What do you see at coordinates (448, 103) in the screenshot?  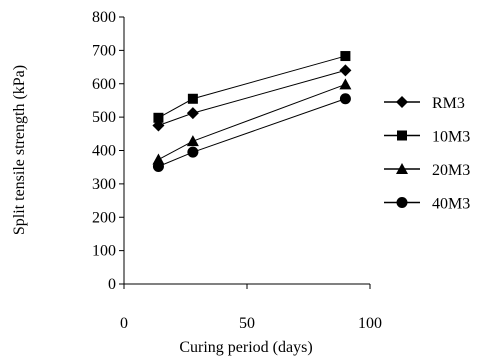 I see `legend-label-rm3: RM3` at bounding box center [448, 103].